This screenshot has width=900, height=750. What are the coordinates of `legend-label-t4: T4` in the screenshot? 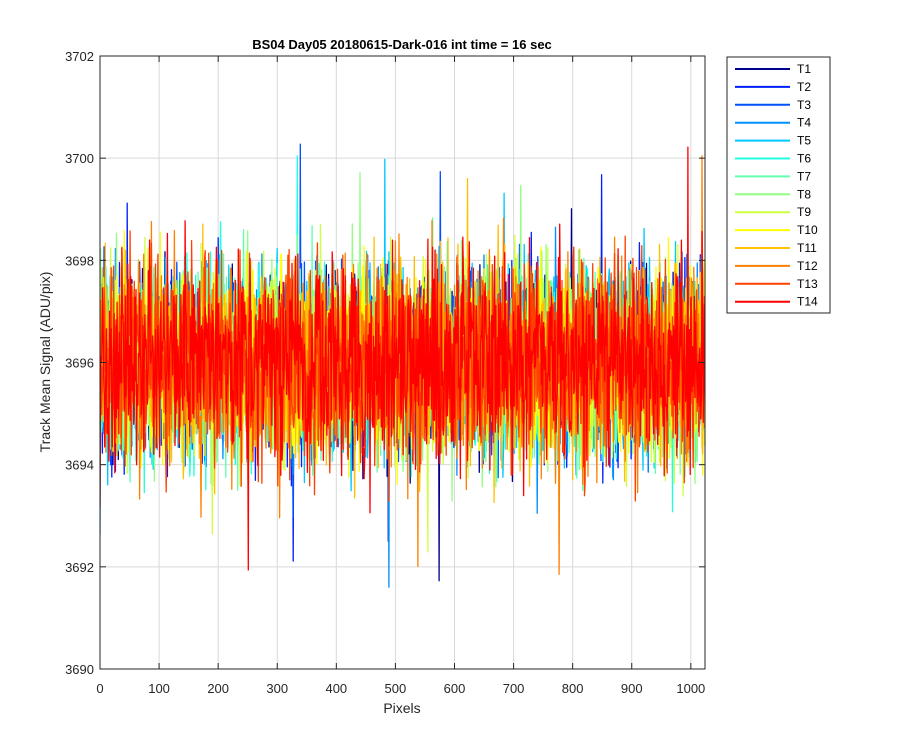 It's located at (804, 123).